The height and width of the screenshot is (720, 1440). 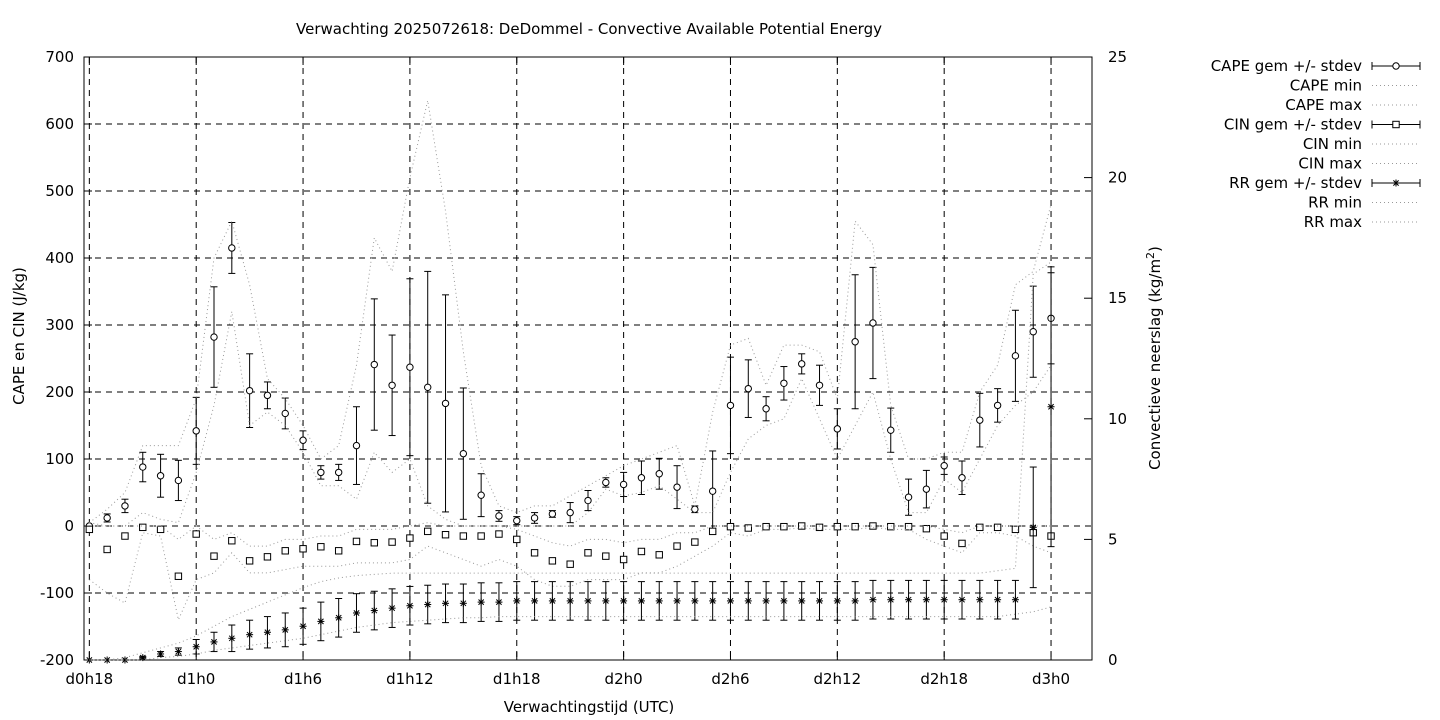 What do you see at coordinates (1332, 144) in the screenshot?
I see `legend-label: CIN min` at bounding box center [1332, 144].